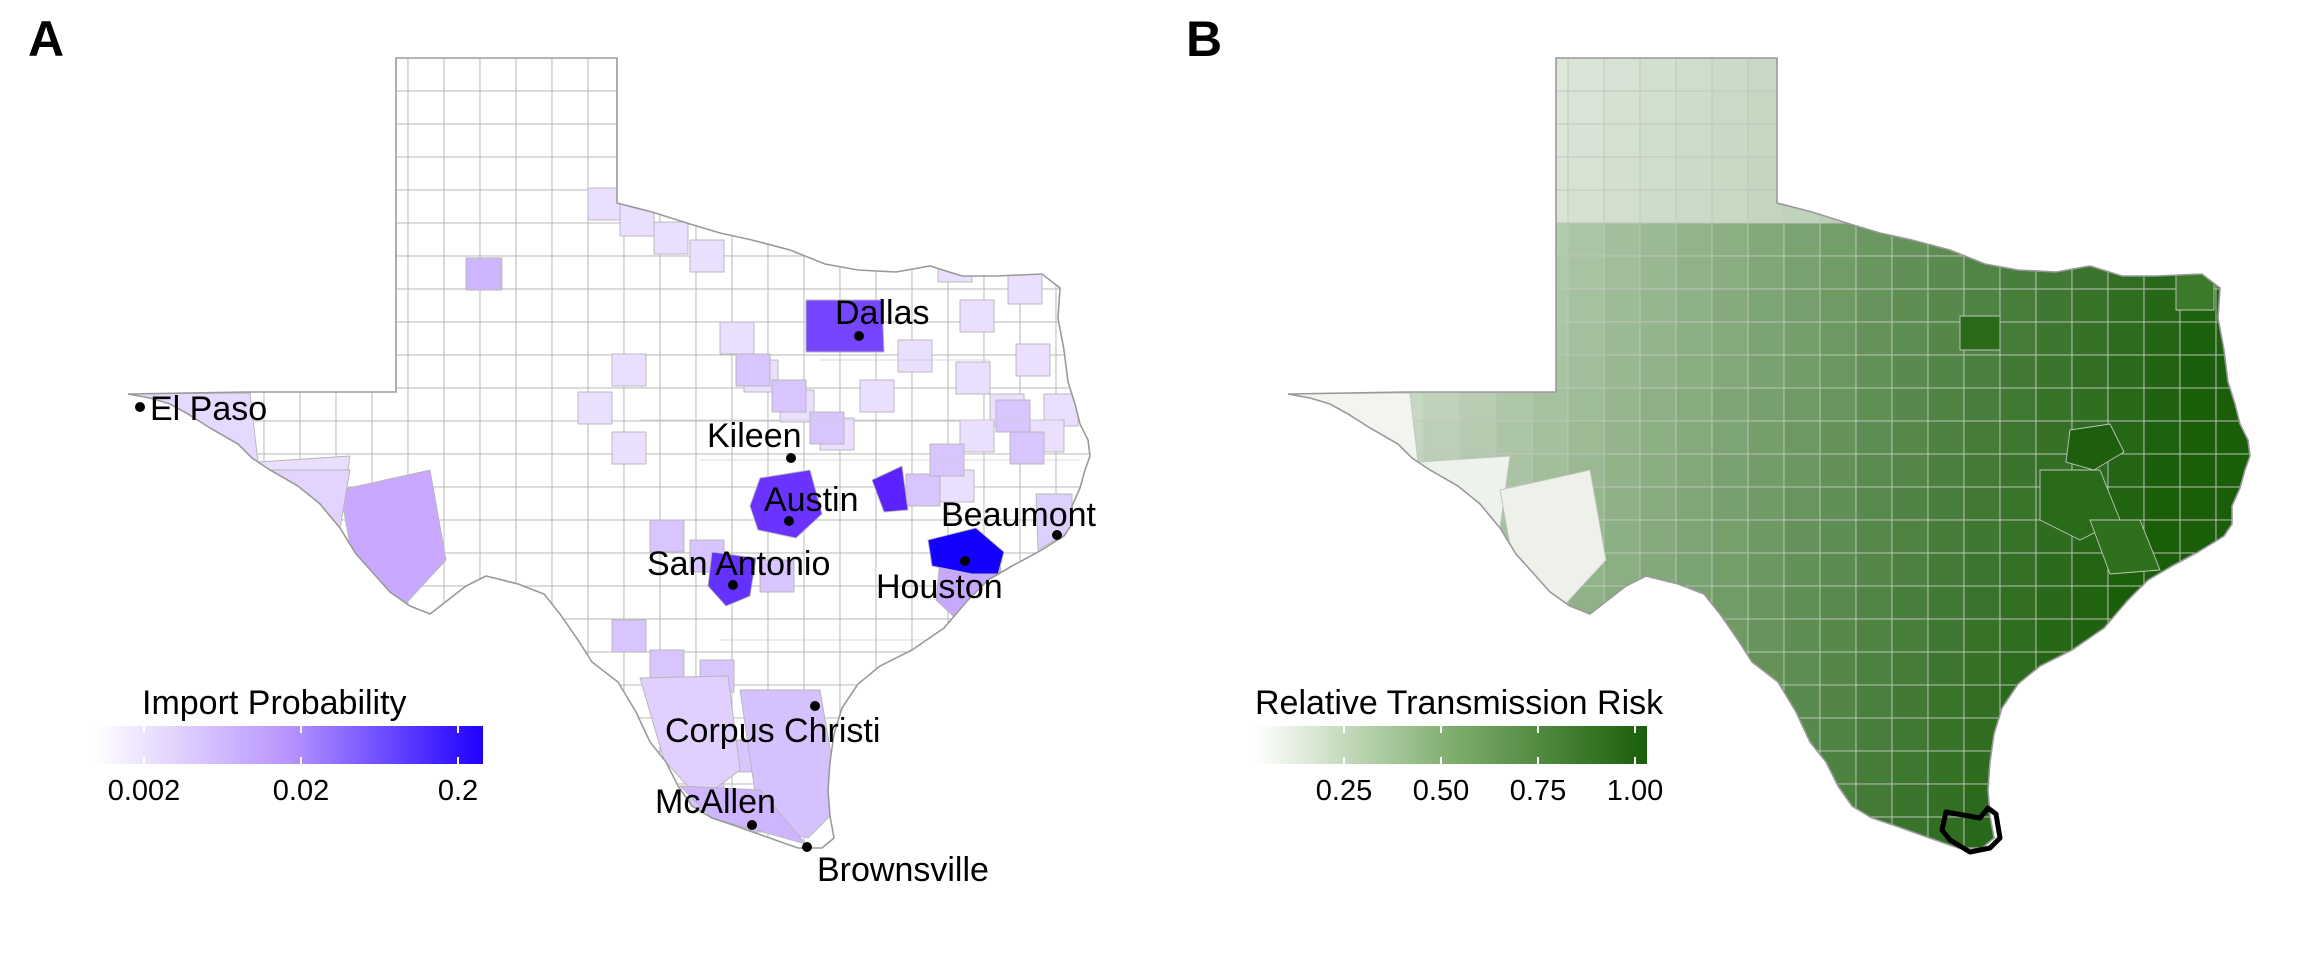 The image size is (2304, 960). I want to click on legend-tick-a-1: 0.02, so click(301, 791).